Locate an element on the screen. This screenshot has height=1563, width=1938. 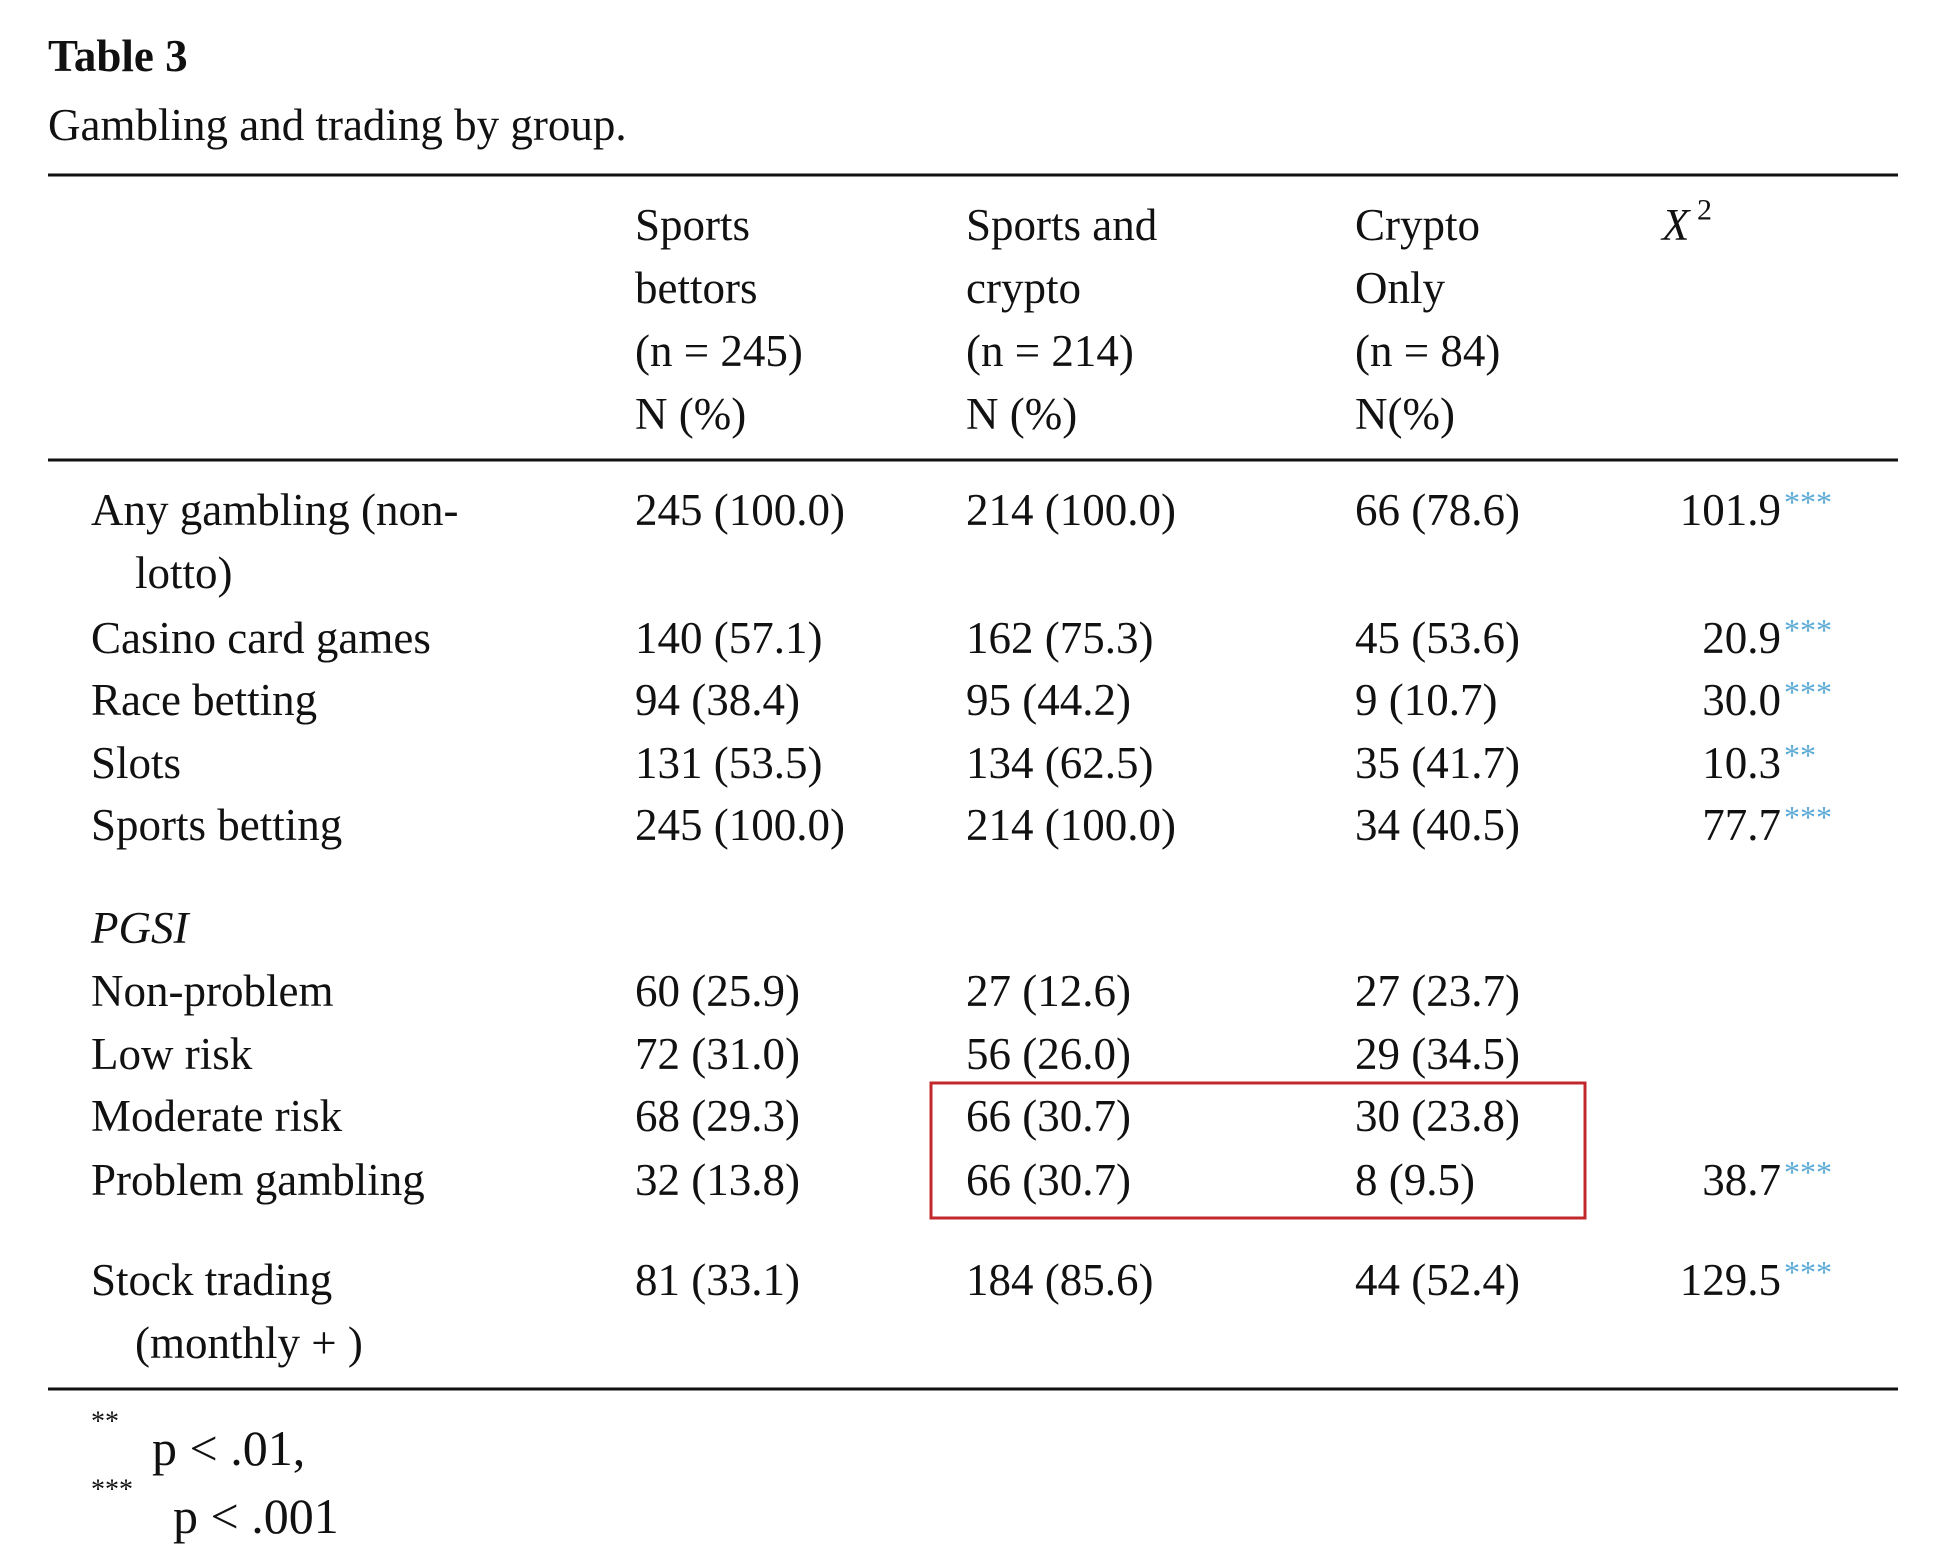
table-caption: Gambling and trading by group. is located at coordinates (337, 125).